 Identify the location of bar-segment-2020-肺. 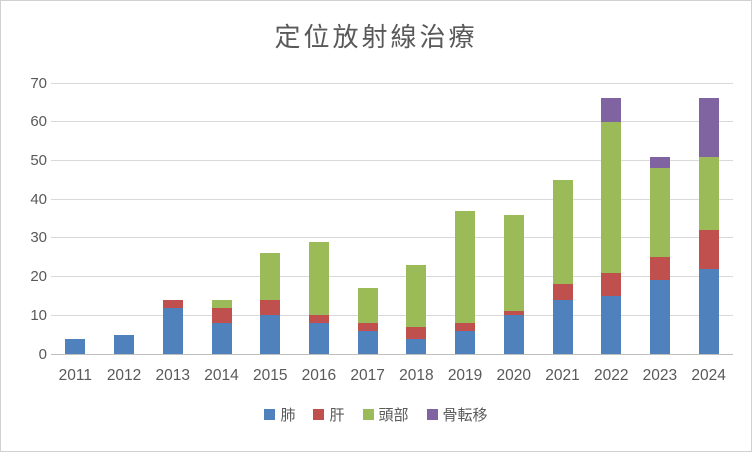
(513, 334).